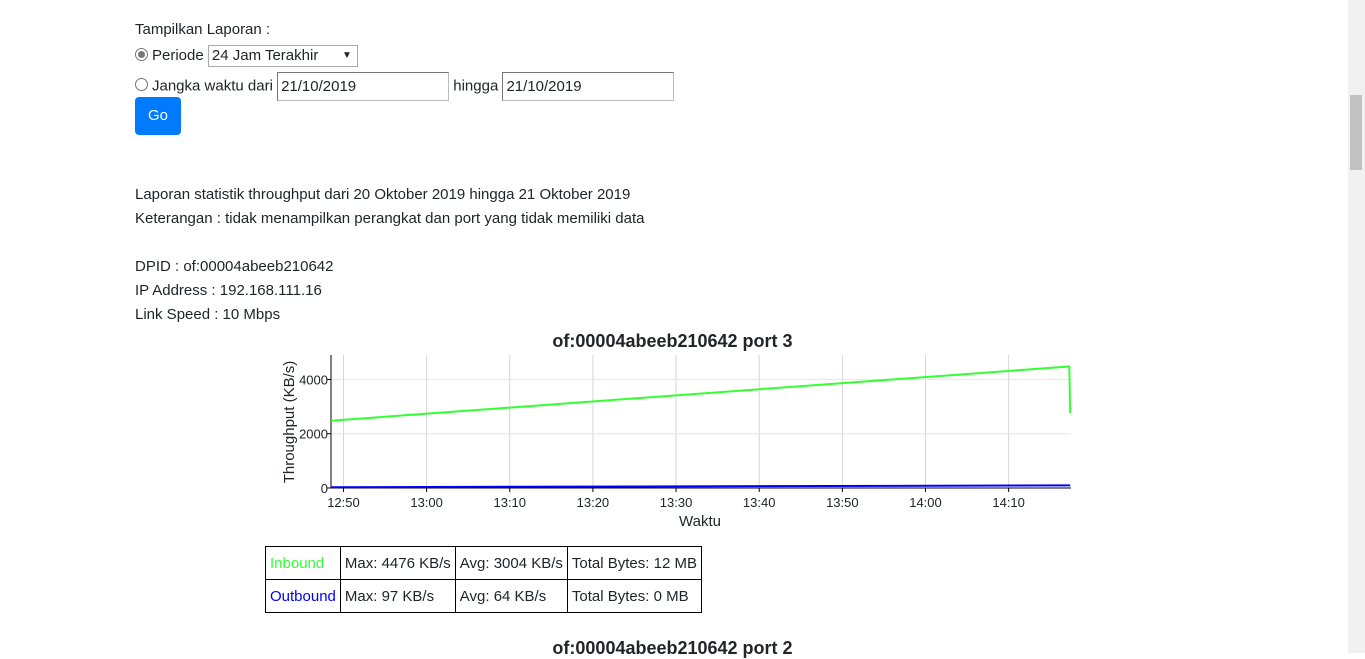  I want to click on inbound-max: Max: 4476 KB/s, so click(397, 563).